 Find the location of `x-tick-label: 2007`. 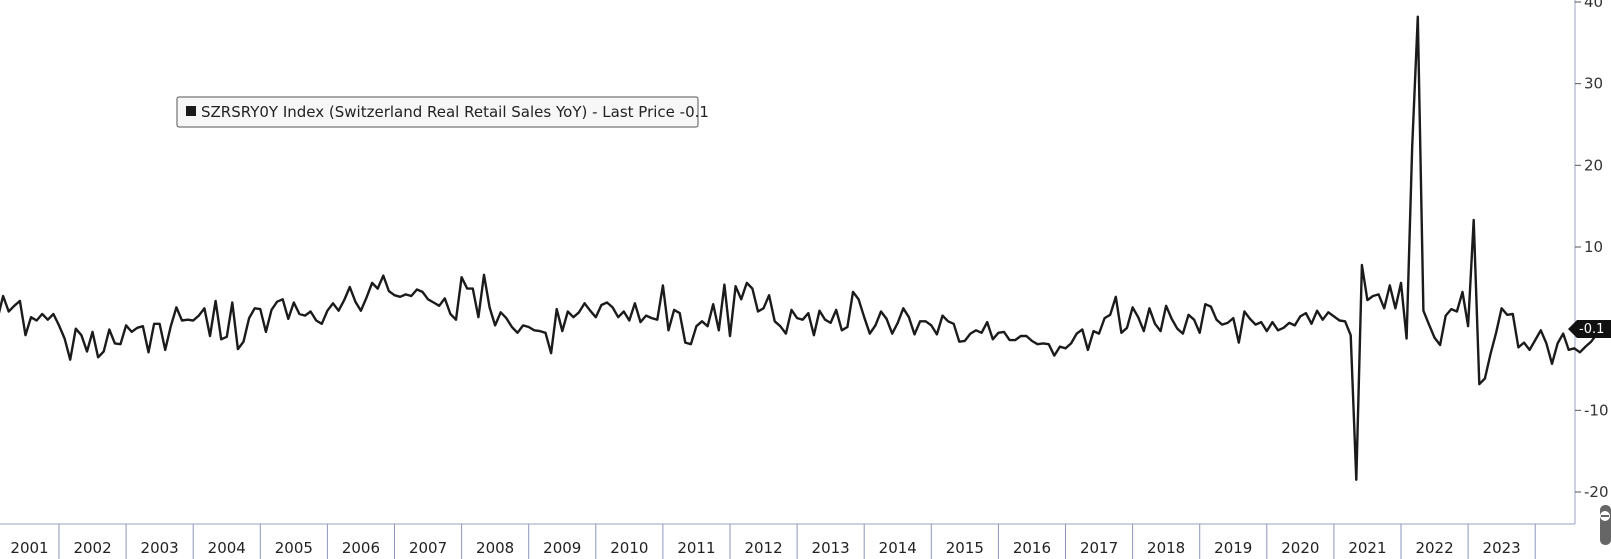

x-tick-label: 2007 is located at coordinates (428, 548).